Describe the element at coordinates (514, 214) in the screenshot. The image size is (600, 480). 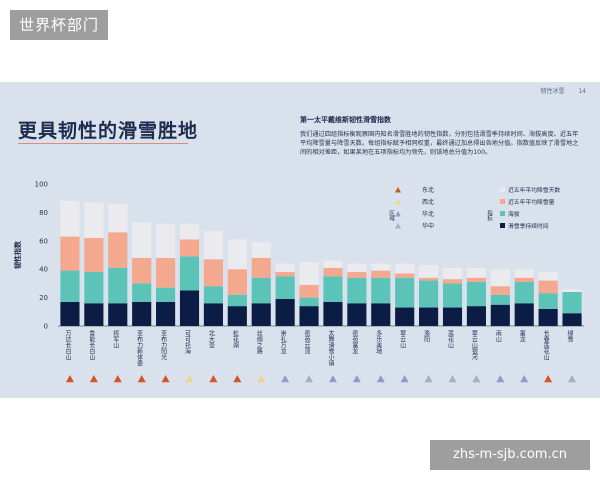
I see `legend-indicator-label: 海拔` at that location.